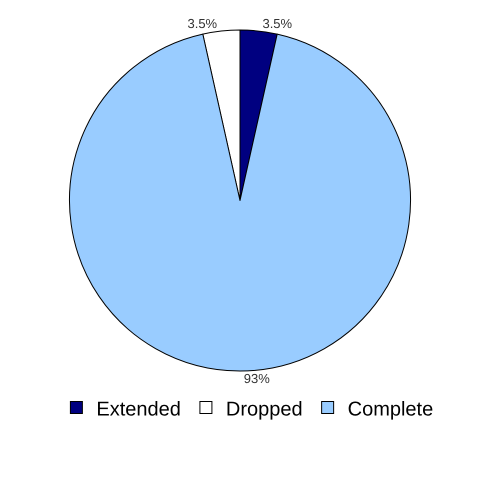 The image size is (480, 481). What do you see at coordinates (257, 378) in the screenshot?
I see `data-label: 93%` at bounding box center [257, 378].